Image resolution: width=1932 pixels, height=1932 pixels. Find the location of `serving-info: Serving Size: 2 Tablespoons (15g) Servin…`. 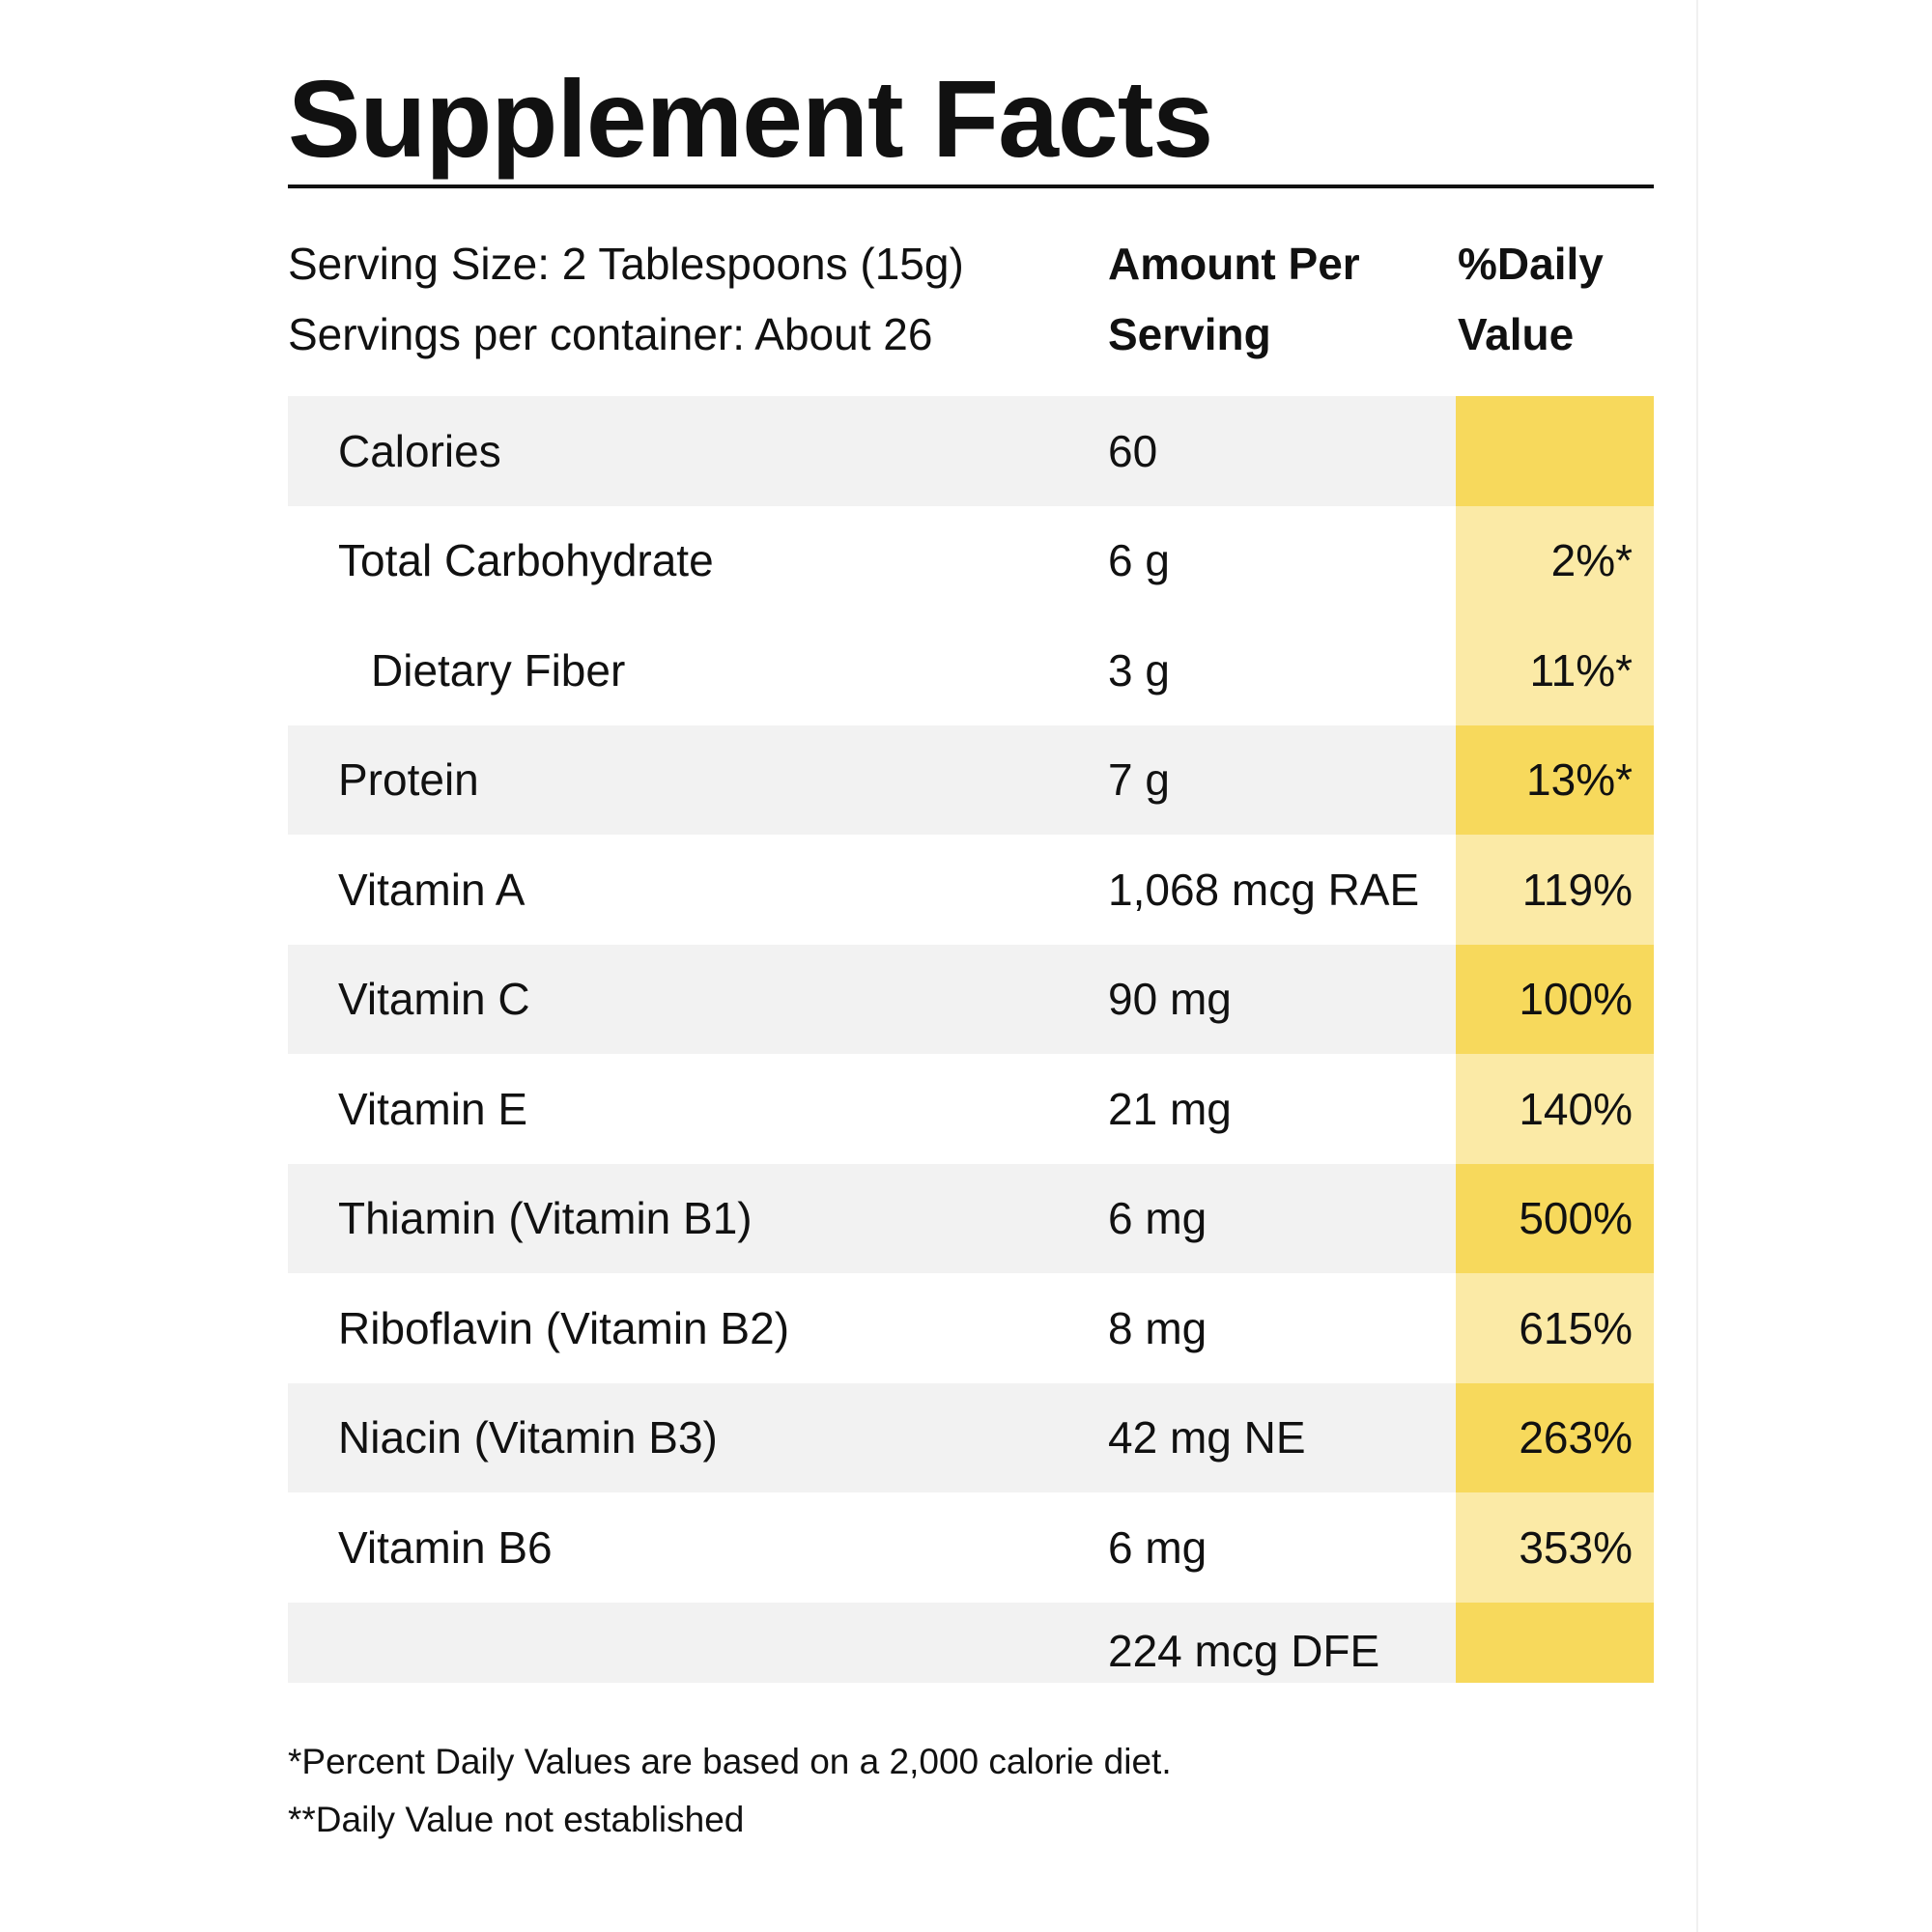

serving-info: Serving Size: 2 Tablespoons (15g) Servin… is located at coordinates (626, 299).